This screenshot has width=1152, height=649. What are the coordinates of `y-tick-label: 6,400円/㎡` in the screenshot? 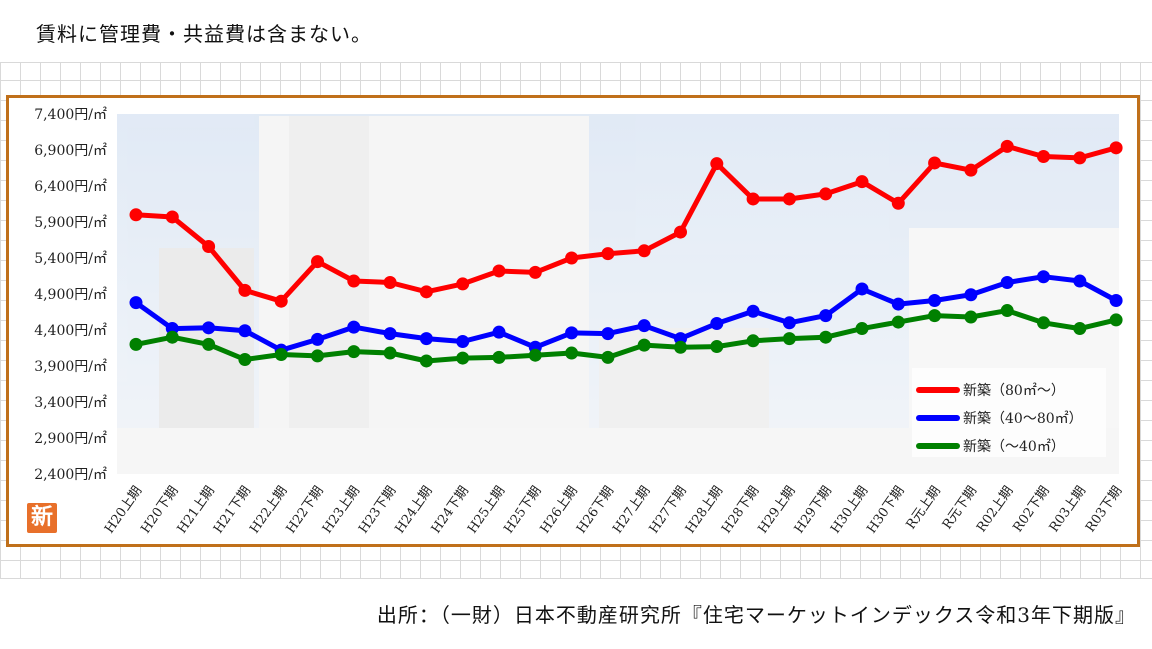 It's located at (70, 187).